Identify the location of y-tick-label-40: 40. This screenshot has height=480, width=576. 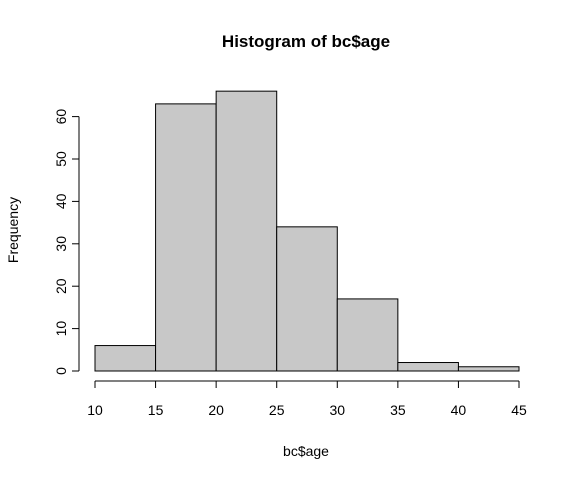
(61, 201).